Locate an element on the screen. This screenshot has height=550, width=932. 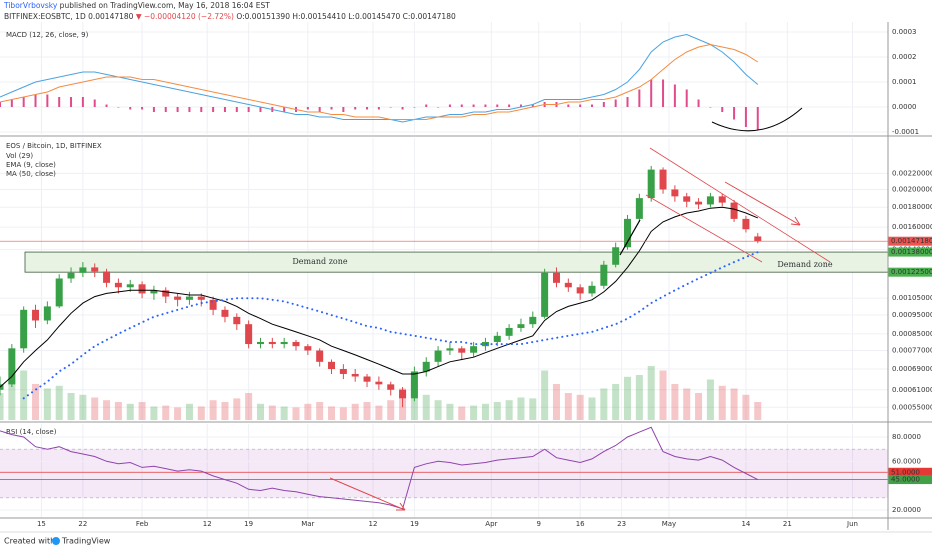
y-tick-label: 0.00069000 is located at coordinates (912, 369).